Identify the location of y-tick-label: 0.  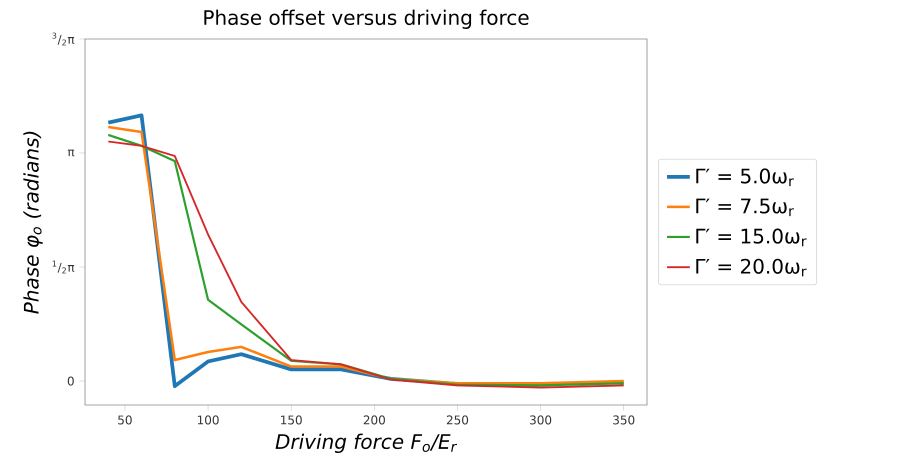
(71, 381).